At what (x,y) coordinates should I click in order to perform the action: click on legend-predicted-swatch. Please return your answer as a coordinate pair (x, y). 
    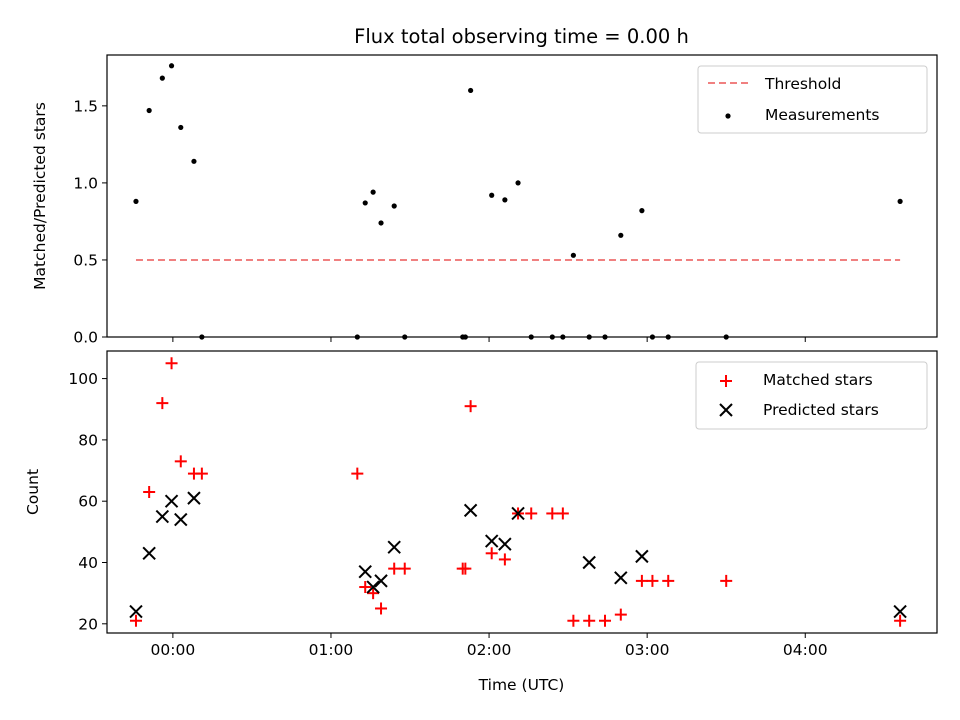
    Looking at the image, I should click on (726, 410).